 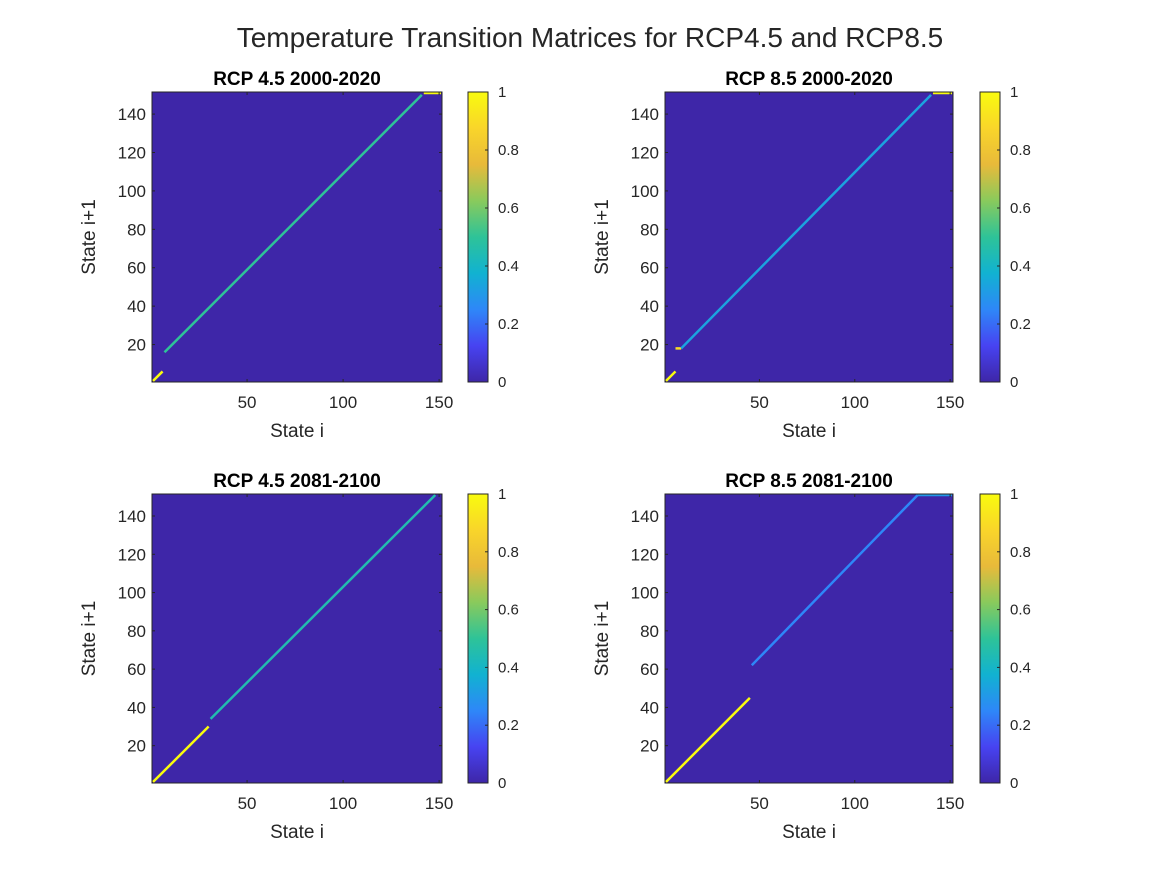 What do you see at coordinates (297, 79) in the screenshot?
I see `subplot-title: RCP 4.5 2000-2020` at bounding box center [297, 79].